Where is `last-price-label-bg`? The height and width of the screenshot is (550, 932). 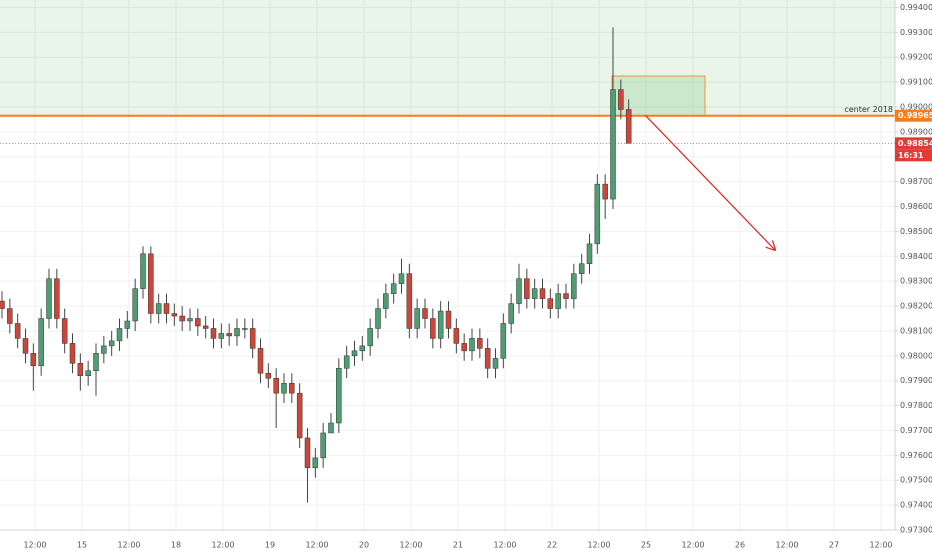
last-price-label-bg is located at coordinates (913, 143).